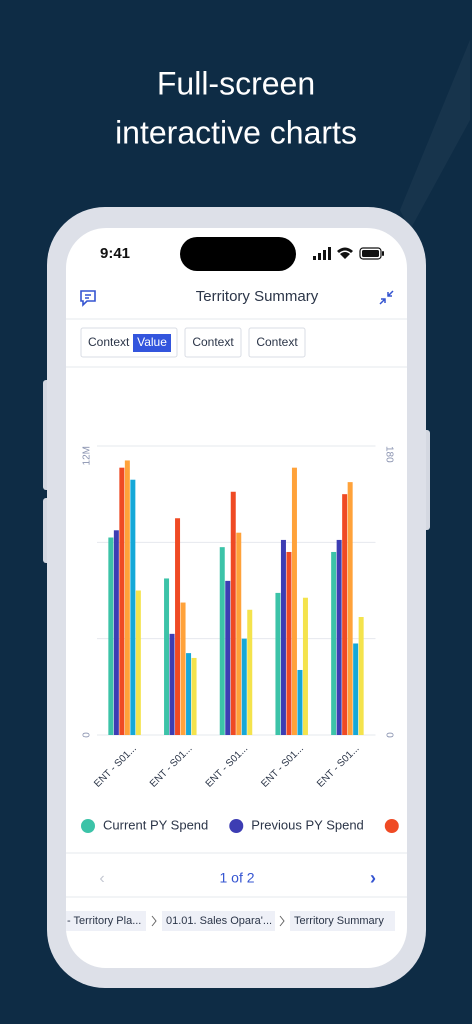 The image size is (472, 1024). I want to click on y2-tick-label: 180, so click(388, 454).